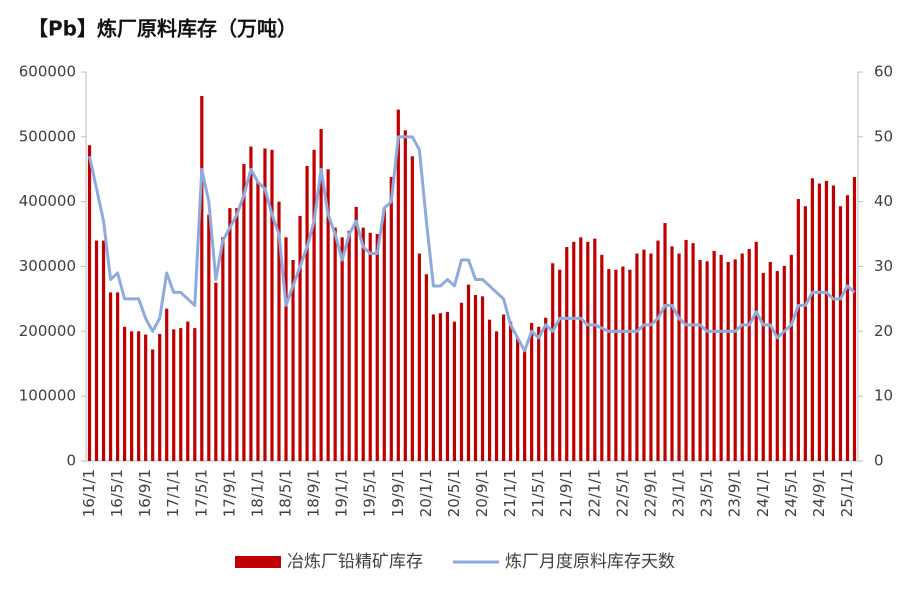  What do you see at coordinates (735, 493) in the screenshot?
I see `x-tick-label: 23/9/1` at bounding box center [735, 493].